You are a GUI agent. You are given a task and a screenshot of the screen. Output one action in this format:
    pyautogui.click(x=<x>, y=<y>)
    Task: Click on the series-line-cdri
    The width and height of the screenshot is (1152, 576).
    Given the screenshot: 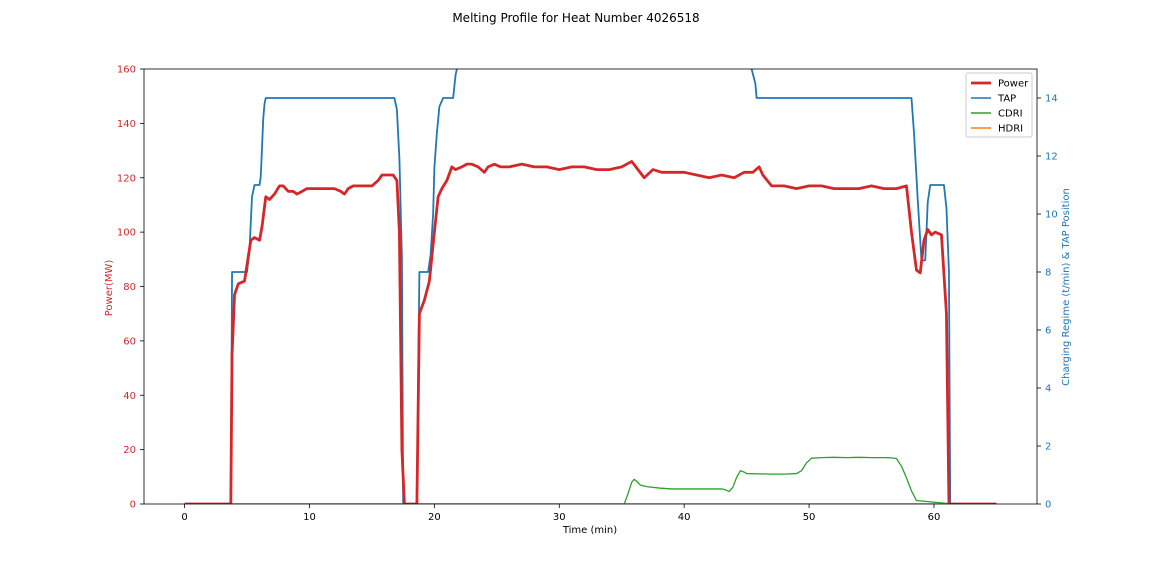 What is the action you would take?
    pyautogui.click(x=568, y=480)
    